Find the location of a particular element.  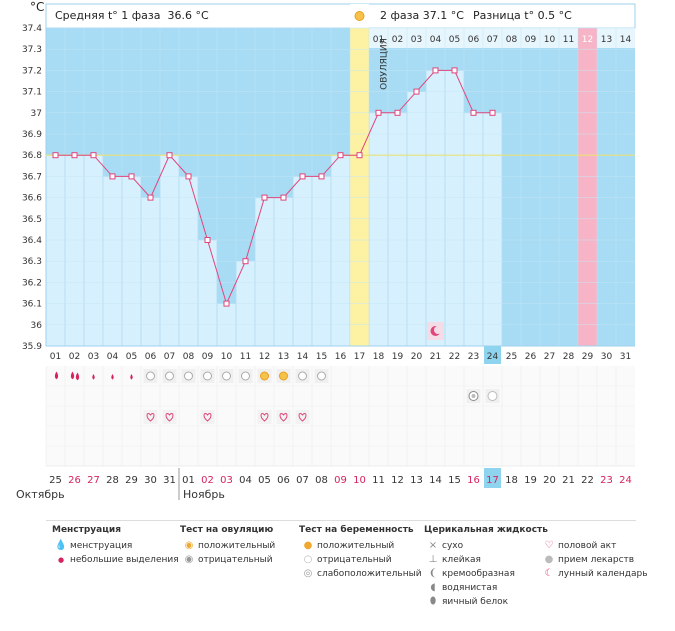

legend-item-pregnancy-negative: ○ отрицательный is located at coordinates (360, 560).